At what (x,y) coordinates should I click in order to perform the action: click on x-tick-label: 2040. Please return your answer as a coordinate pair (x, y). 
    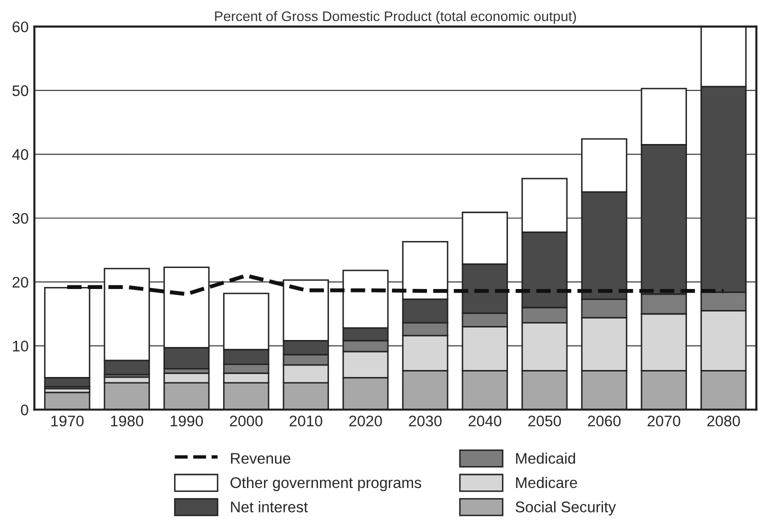
    Looking at the image, I should click on (485, 421).